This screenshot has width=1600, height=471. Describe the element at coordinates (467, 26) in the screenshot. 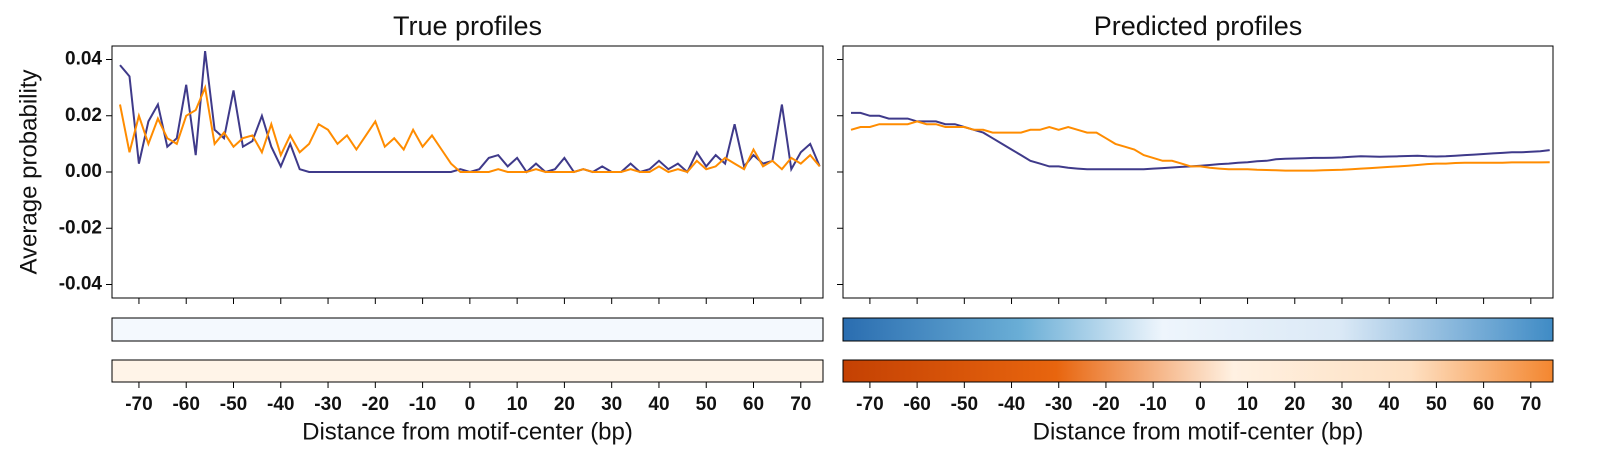

I see `chart-title: True profiles` at that location.